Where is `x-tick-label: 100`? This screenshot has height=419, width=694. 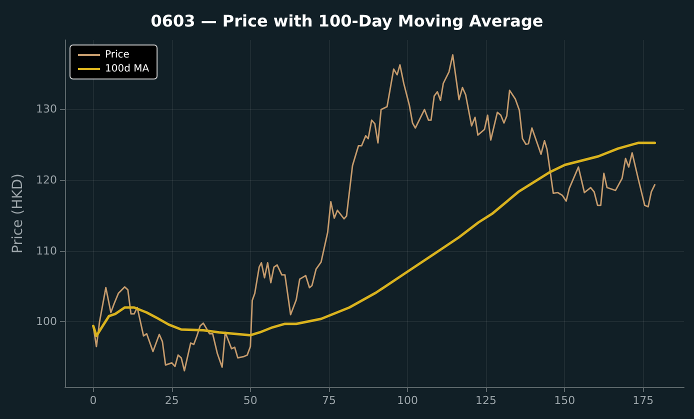
x-tick-label: 100 is located at coordinates (407, 400).